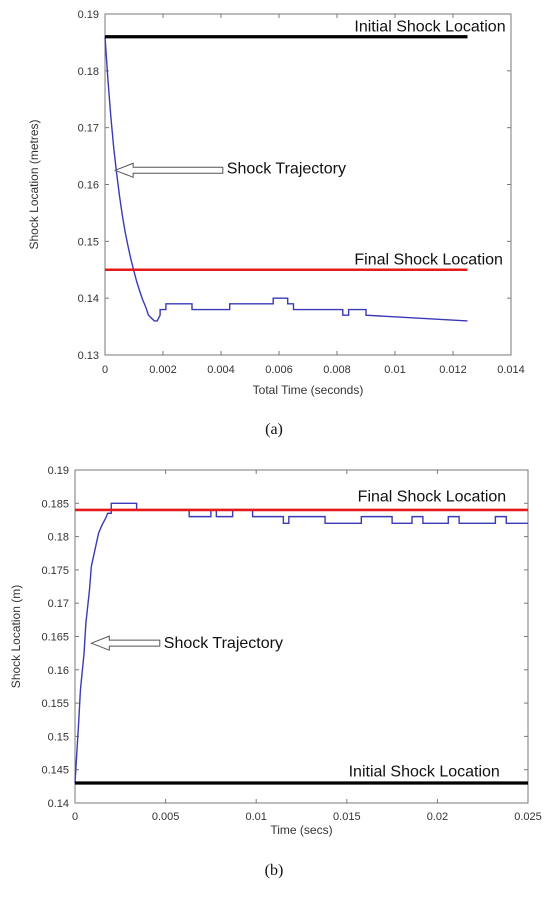 Image resolution: width=549 pixels, height=908 pixels. Describe the element at coordinates (453, 370) in the screenshot. I see `x-tick-label: 0.012` at that location.